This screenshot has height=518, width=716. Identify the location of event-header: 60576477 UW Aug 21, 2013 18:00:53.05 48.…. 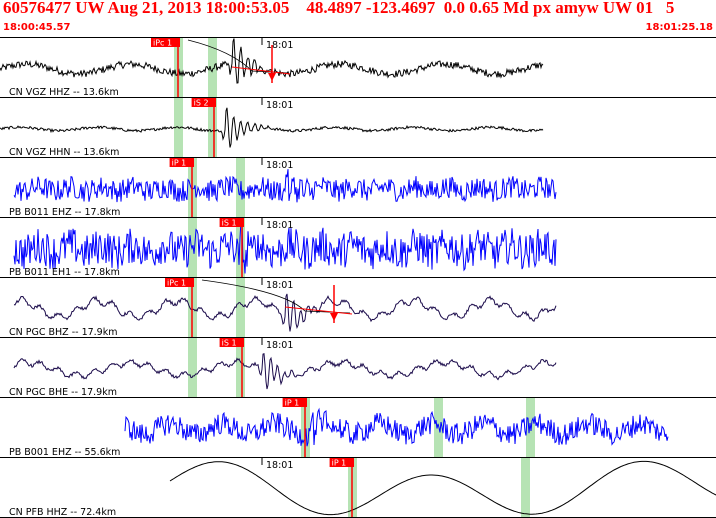
(358, 18).